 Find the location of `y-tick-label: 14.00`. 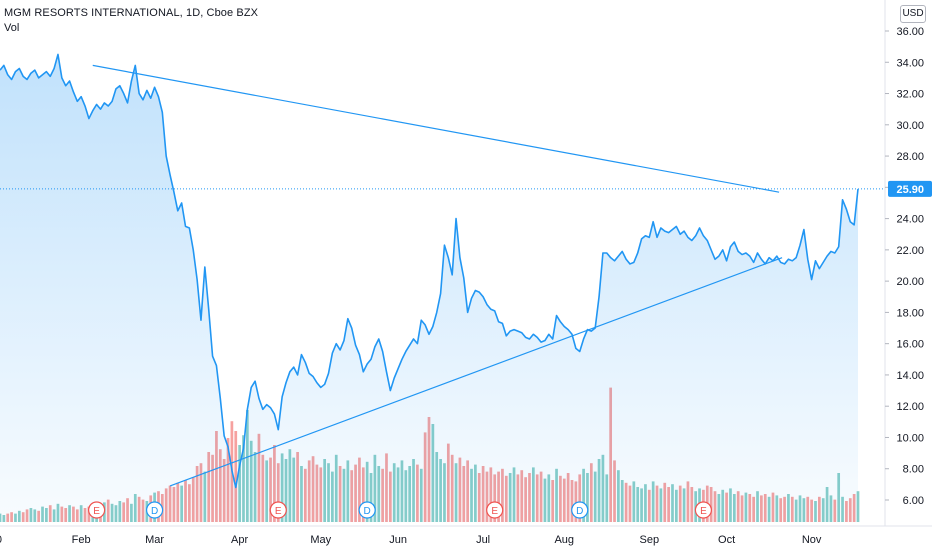

y-tick-label: 14.00 is located at coordinates (910, 376).